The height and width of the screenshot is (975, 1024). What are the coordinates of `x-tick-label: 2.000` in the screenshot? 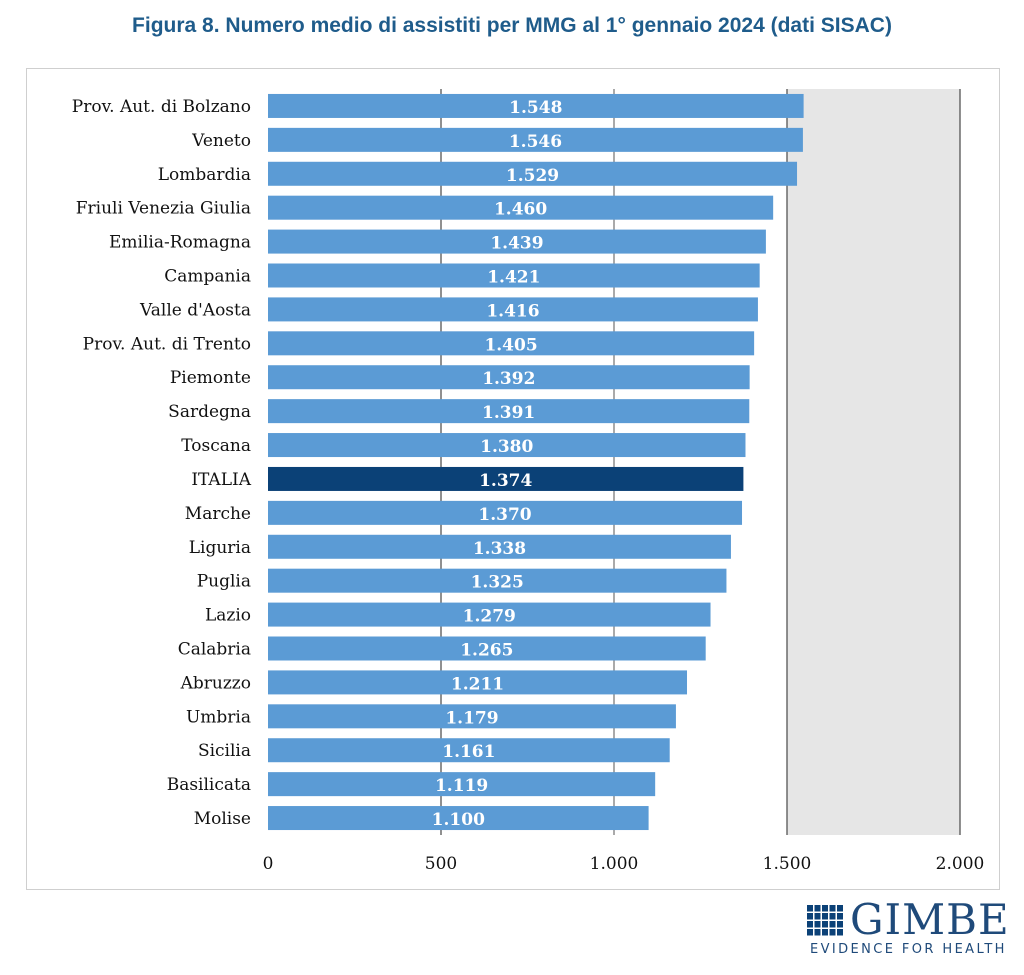 It's located at (960, 864).